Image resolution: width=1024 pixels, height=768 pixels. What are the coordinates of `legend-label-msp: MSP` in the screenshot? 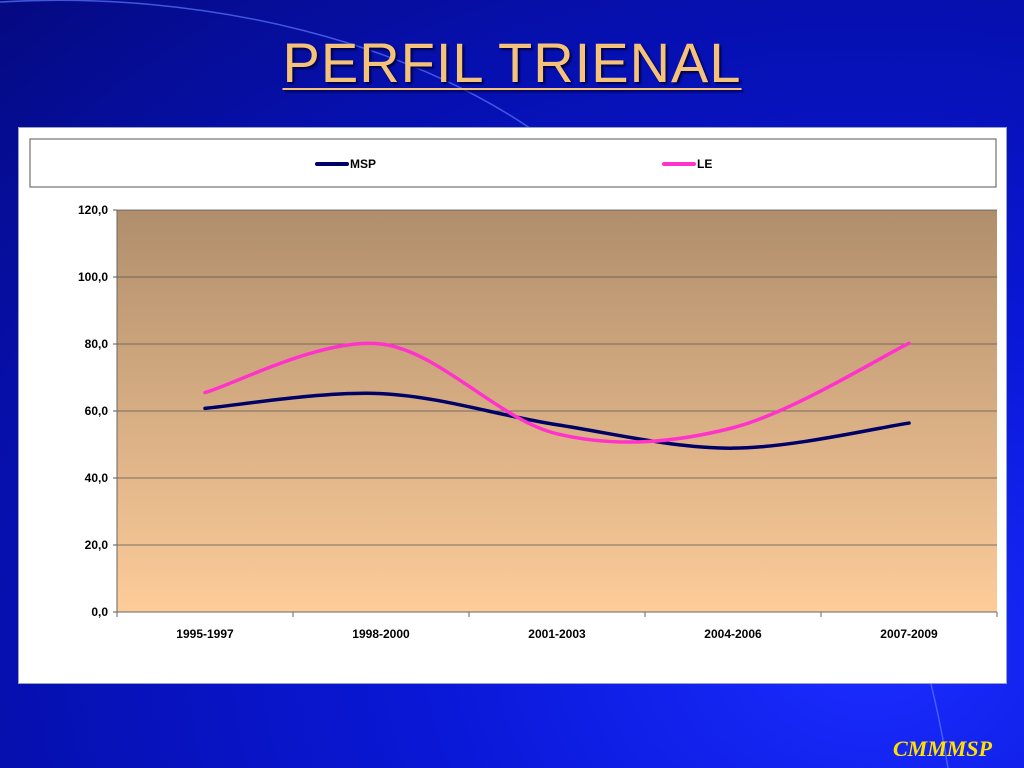 It's located at (363, 164).